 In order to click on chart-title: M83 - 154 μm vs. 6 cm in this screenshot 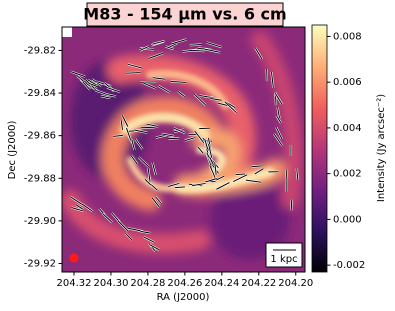, I will do `click(184, 14)`.